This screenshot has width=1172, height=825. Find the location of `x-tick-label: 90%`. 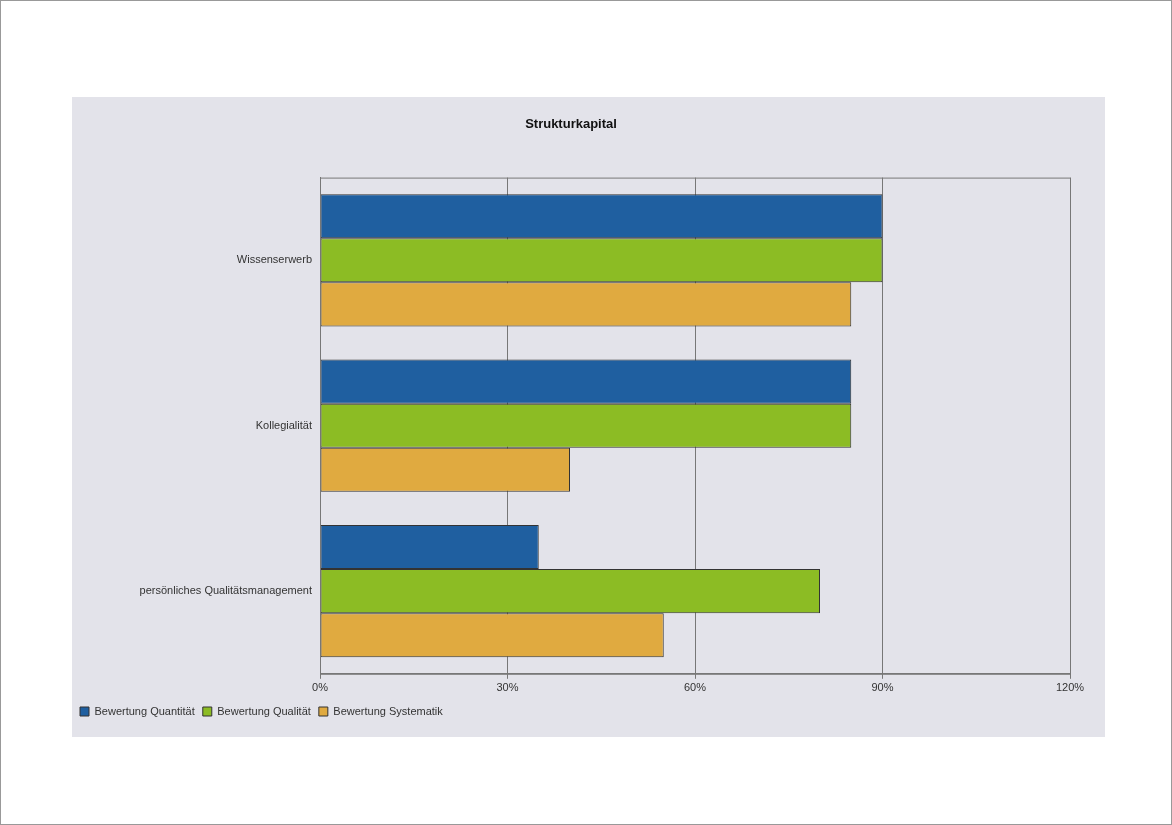

x-tick-label: 90% is located at coordinates (882, 687).